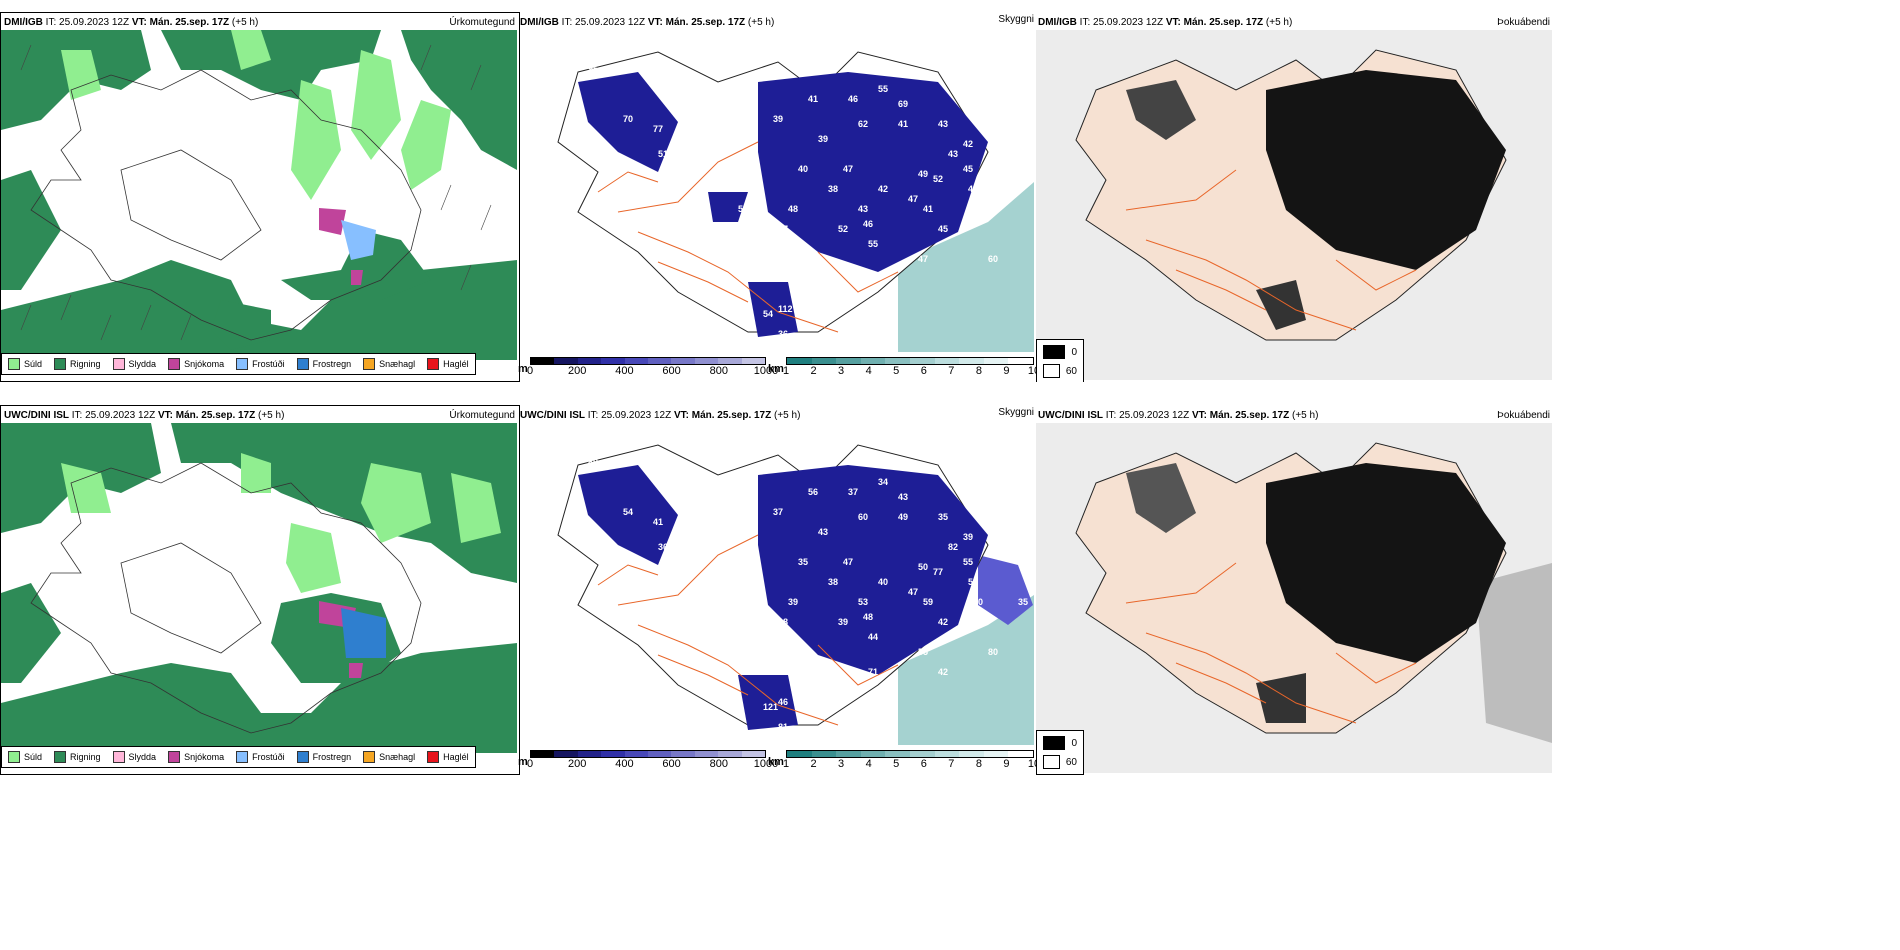 This screenshot has height=950, width=1900. I want to click on legend-item-snæhagl: Snæhagl, so click(389, 757).